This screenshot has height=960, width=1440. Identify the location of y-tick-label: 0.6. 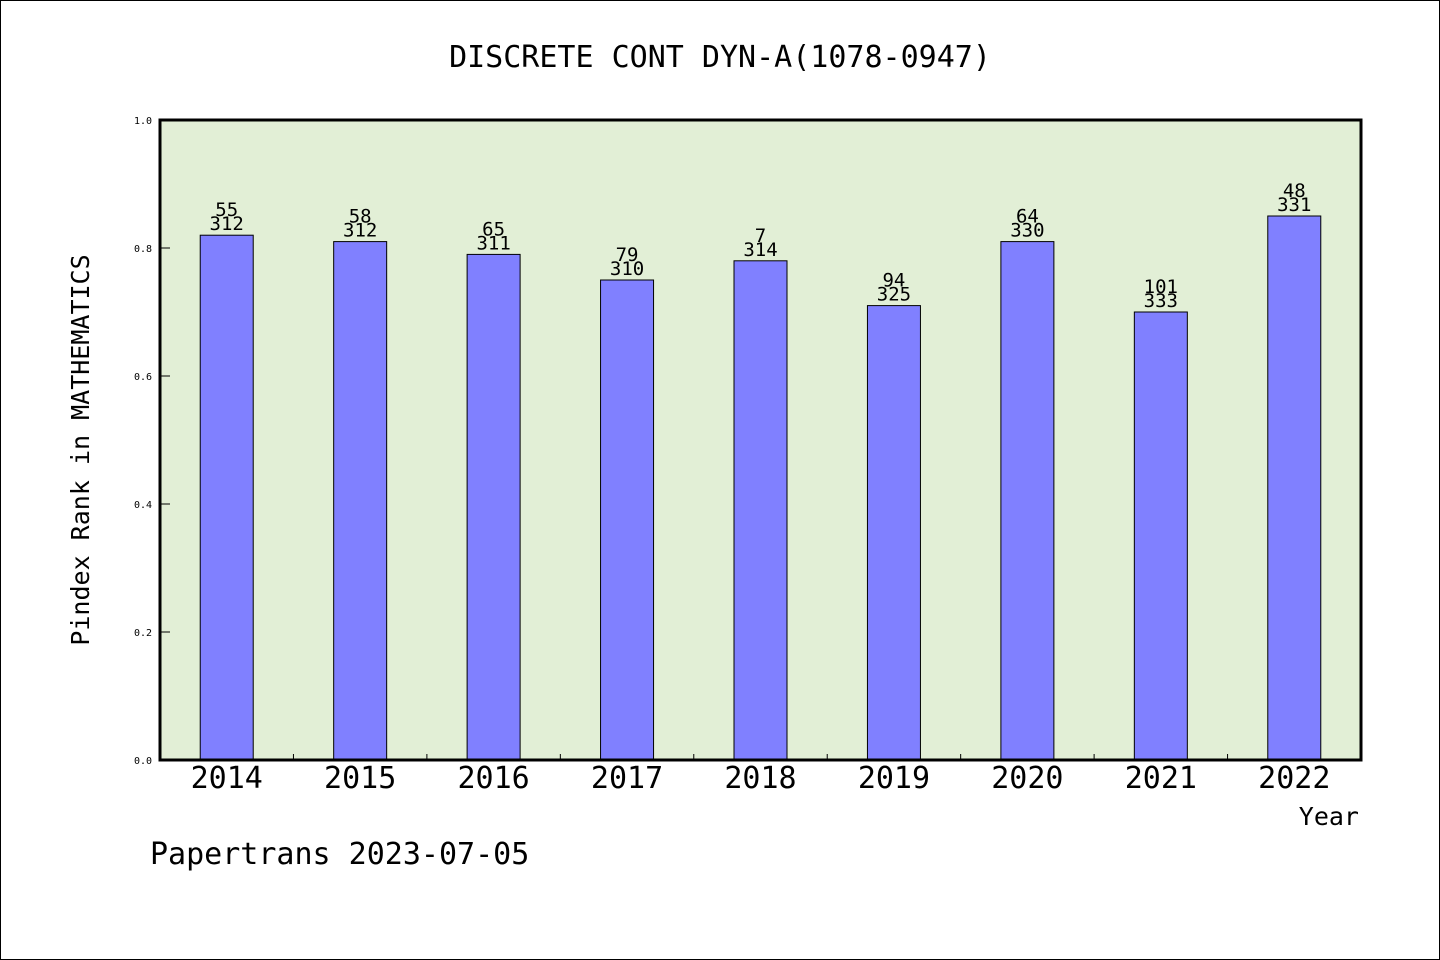
(143, 377).